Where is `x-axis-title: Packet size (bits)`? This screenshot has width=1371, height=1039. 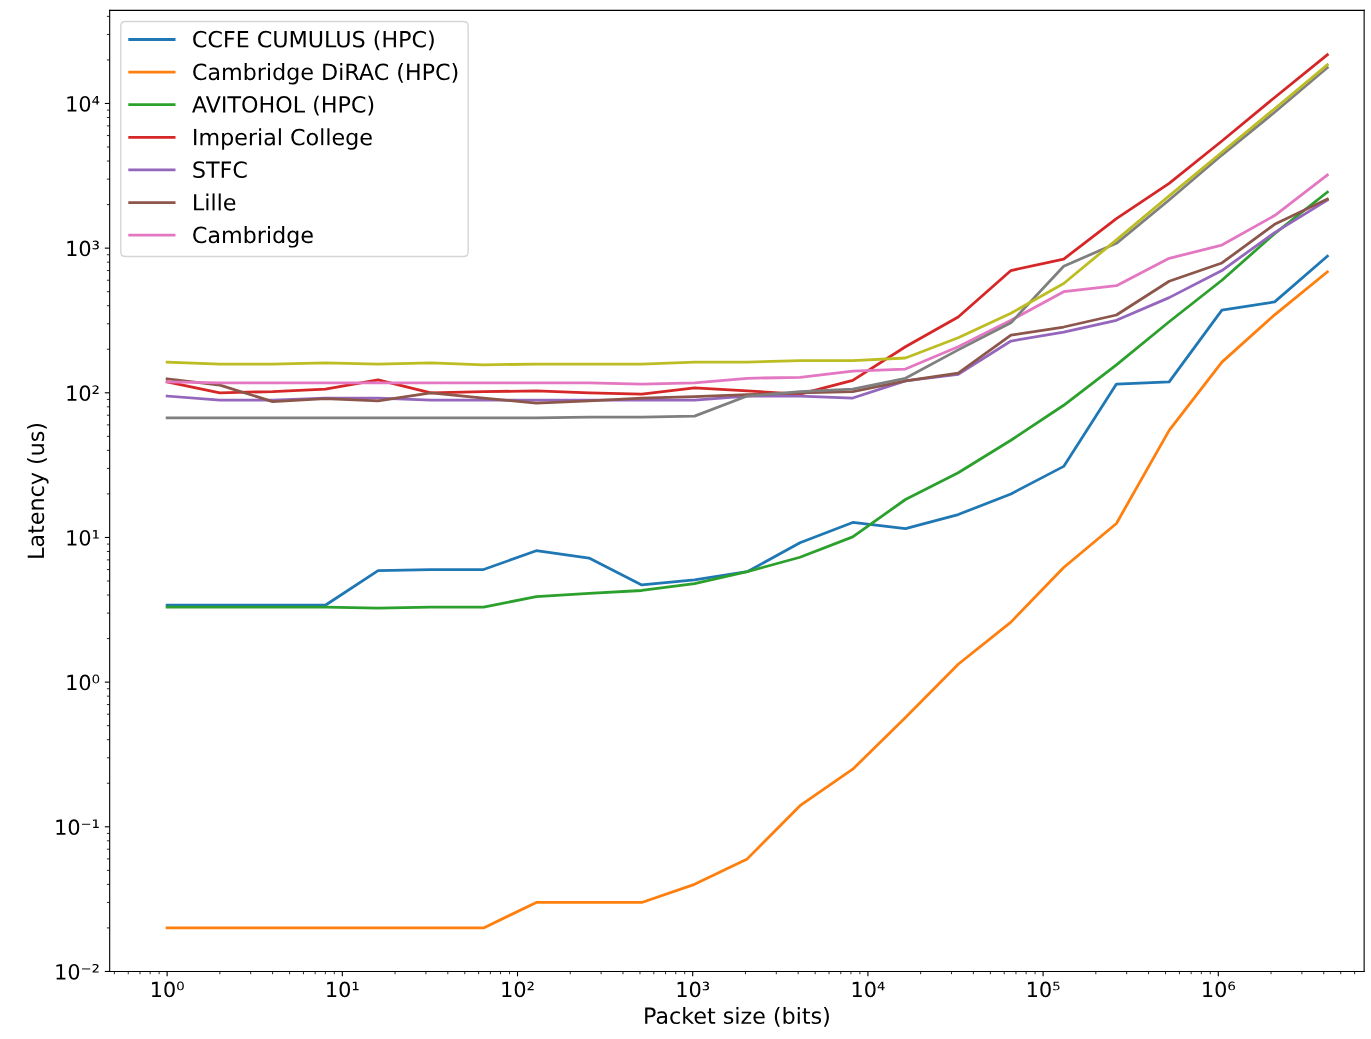 x-axis-title: Packet size (bits) is located at coordinates (737, 1016).